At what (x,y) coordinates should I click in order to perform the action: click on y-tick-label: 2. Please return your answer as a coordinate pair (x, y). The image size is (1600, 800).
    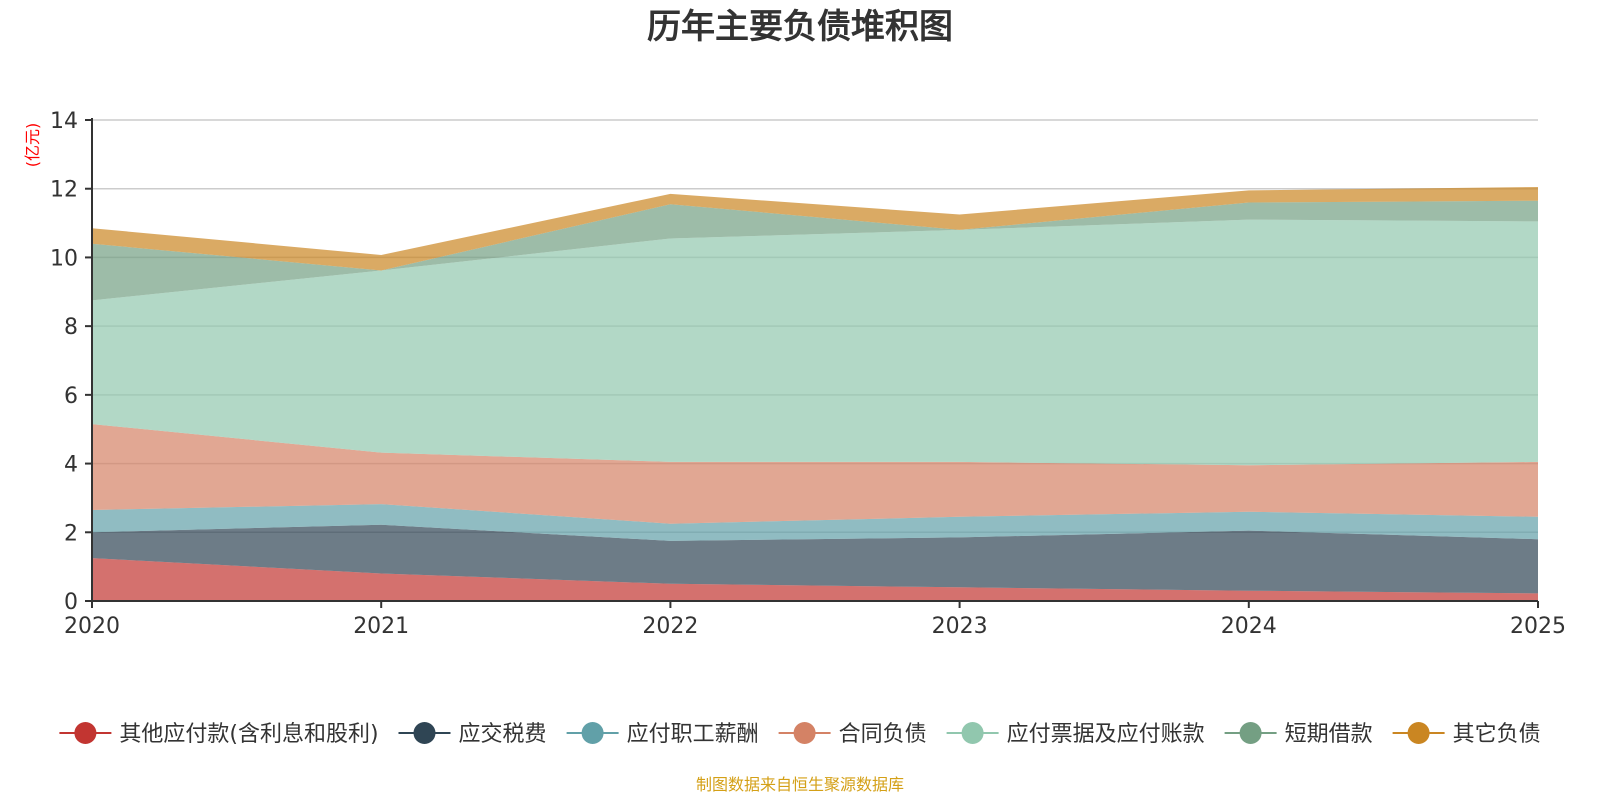
    Looking at the image, I should click on (71, 533).